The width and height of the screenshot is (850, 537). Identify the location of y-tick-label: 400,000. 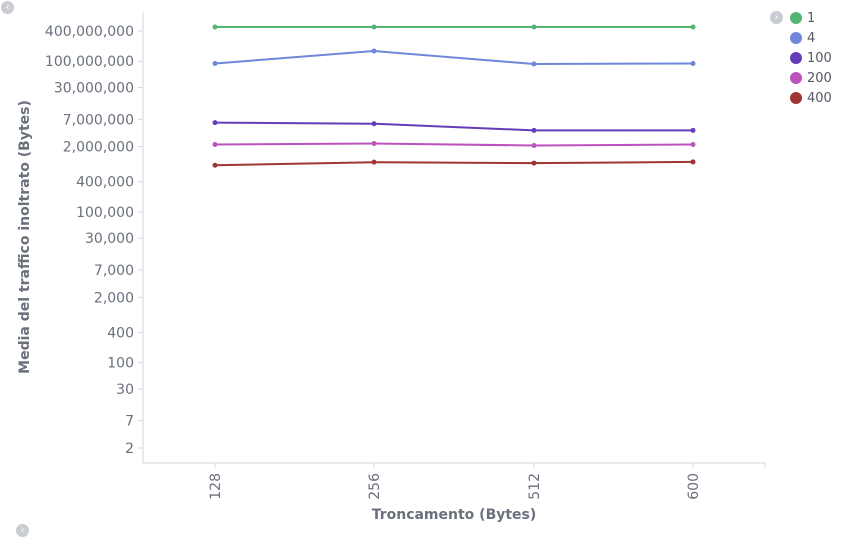
(105, 183).